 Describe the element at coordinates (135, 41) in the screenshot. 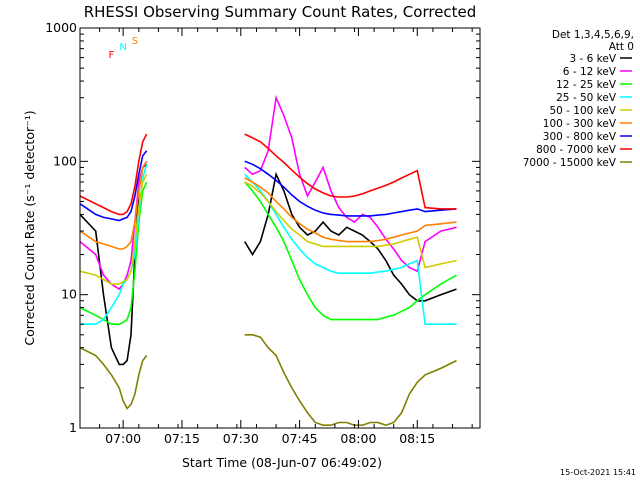

I see `annotation-s: S` at that location.